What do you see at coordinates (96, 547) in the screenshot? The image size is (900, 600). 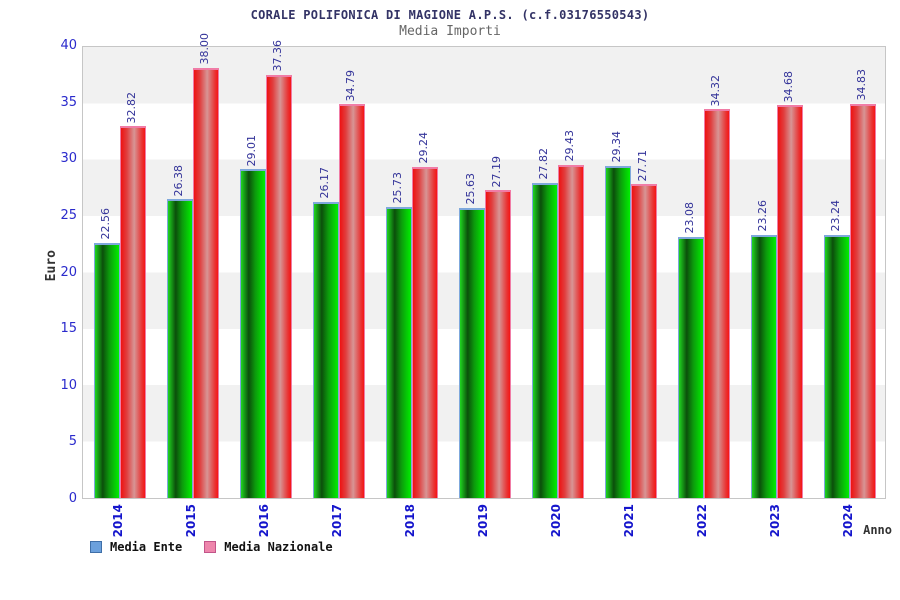 I see `legend-swatch-media-ente` at bounding box center [96, 547].